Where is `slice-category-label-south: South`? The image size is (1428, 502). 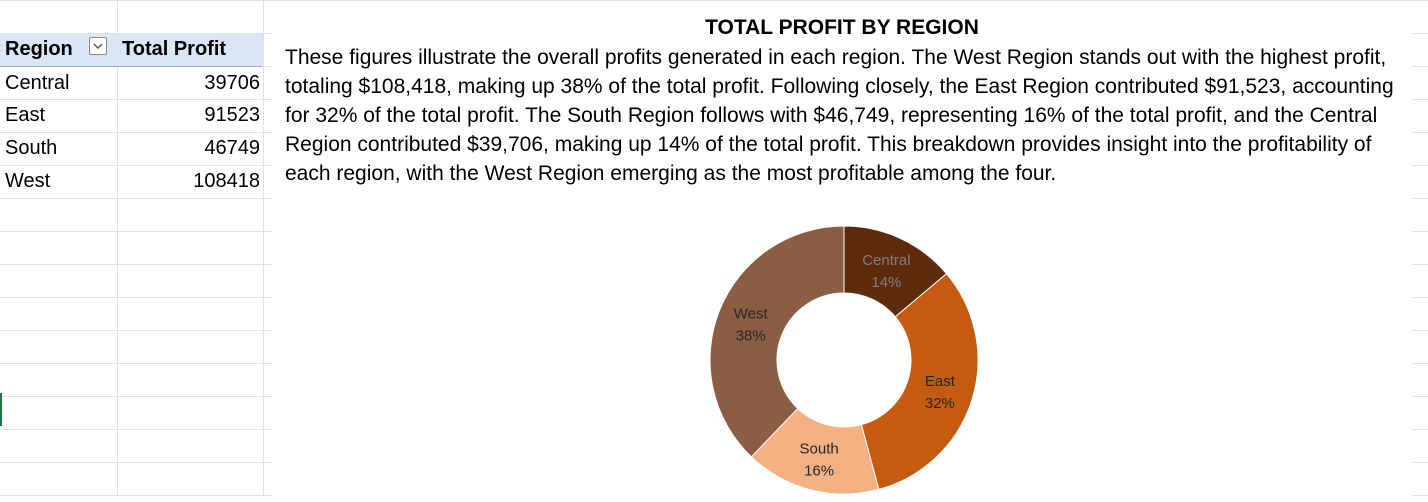
slice-category-label-south: South is located at coordinates (819, 448).